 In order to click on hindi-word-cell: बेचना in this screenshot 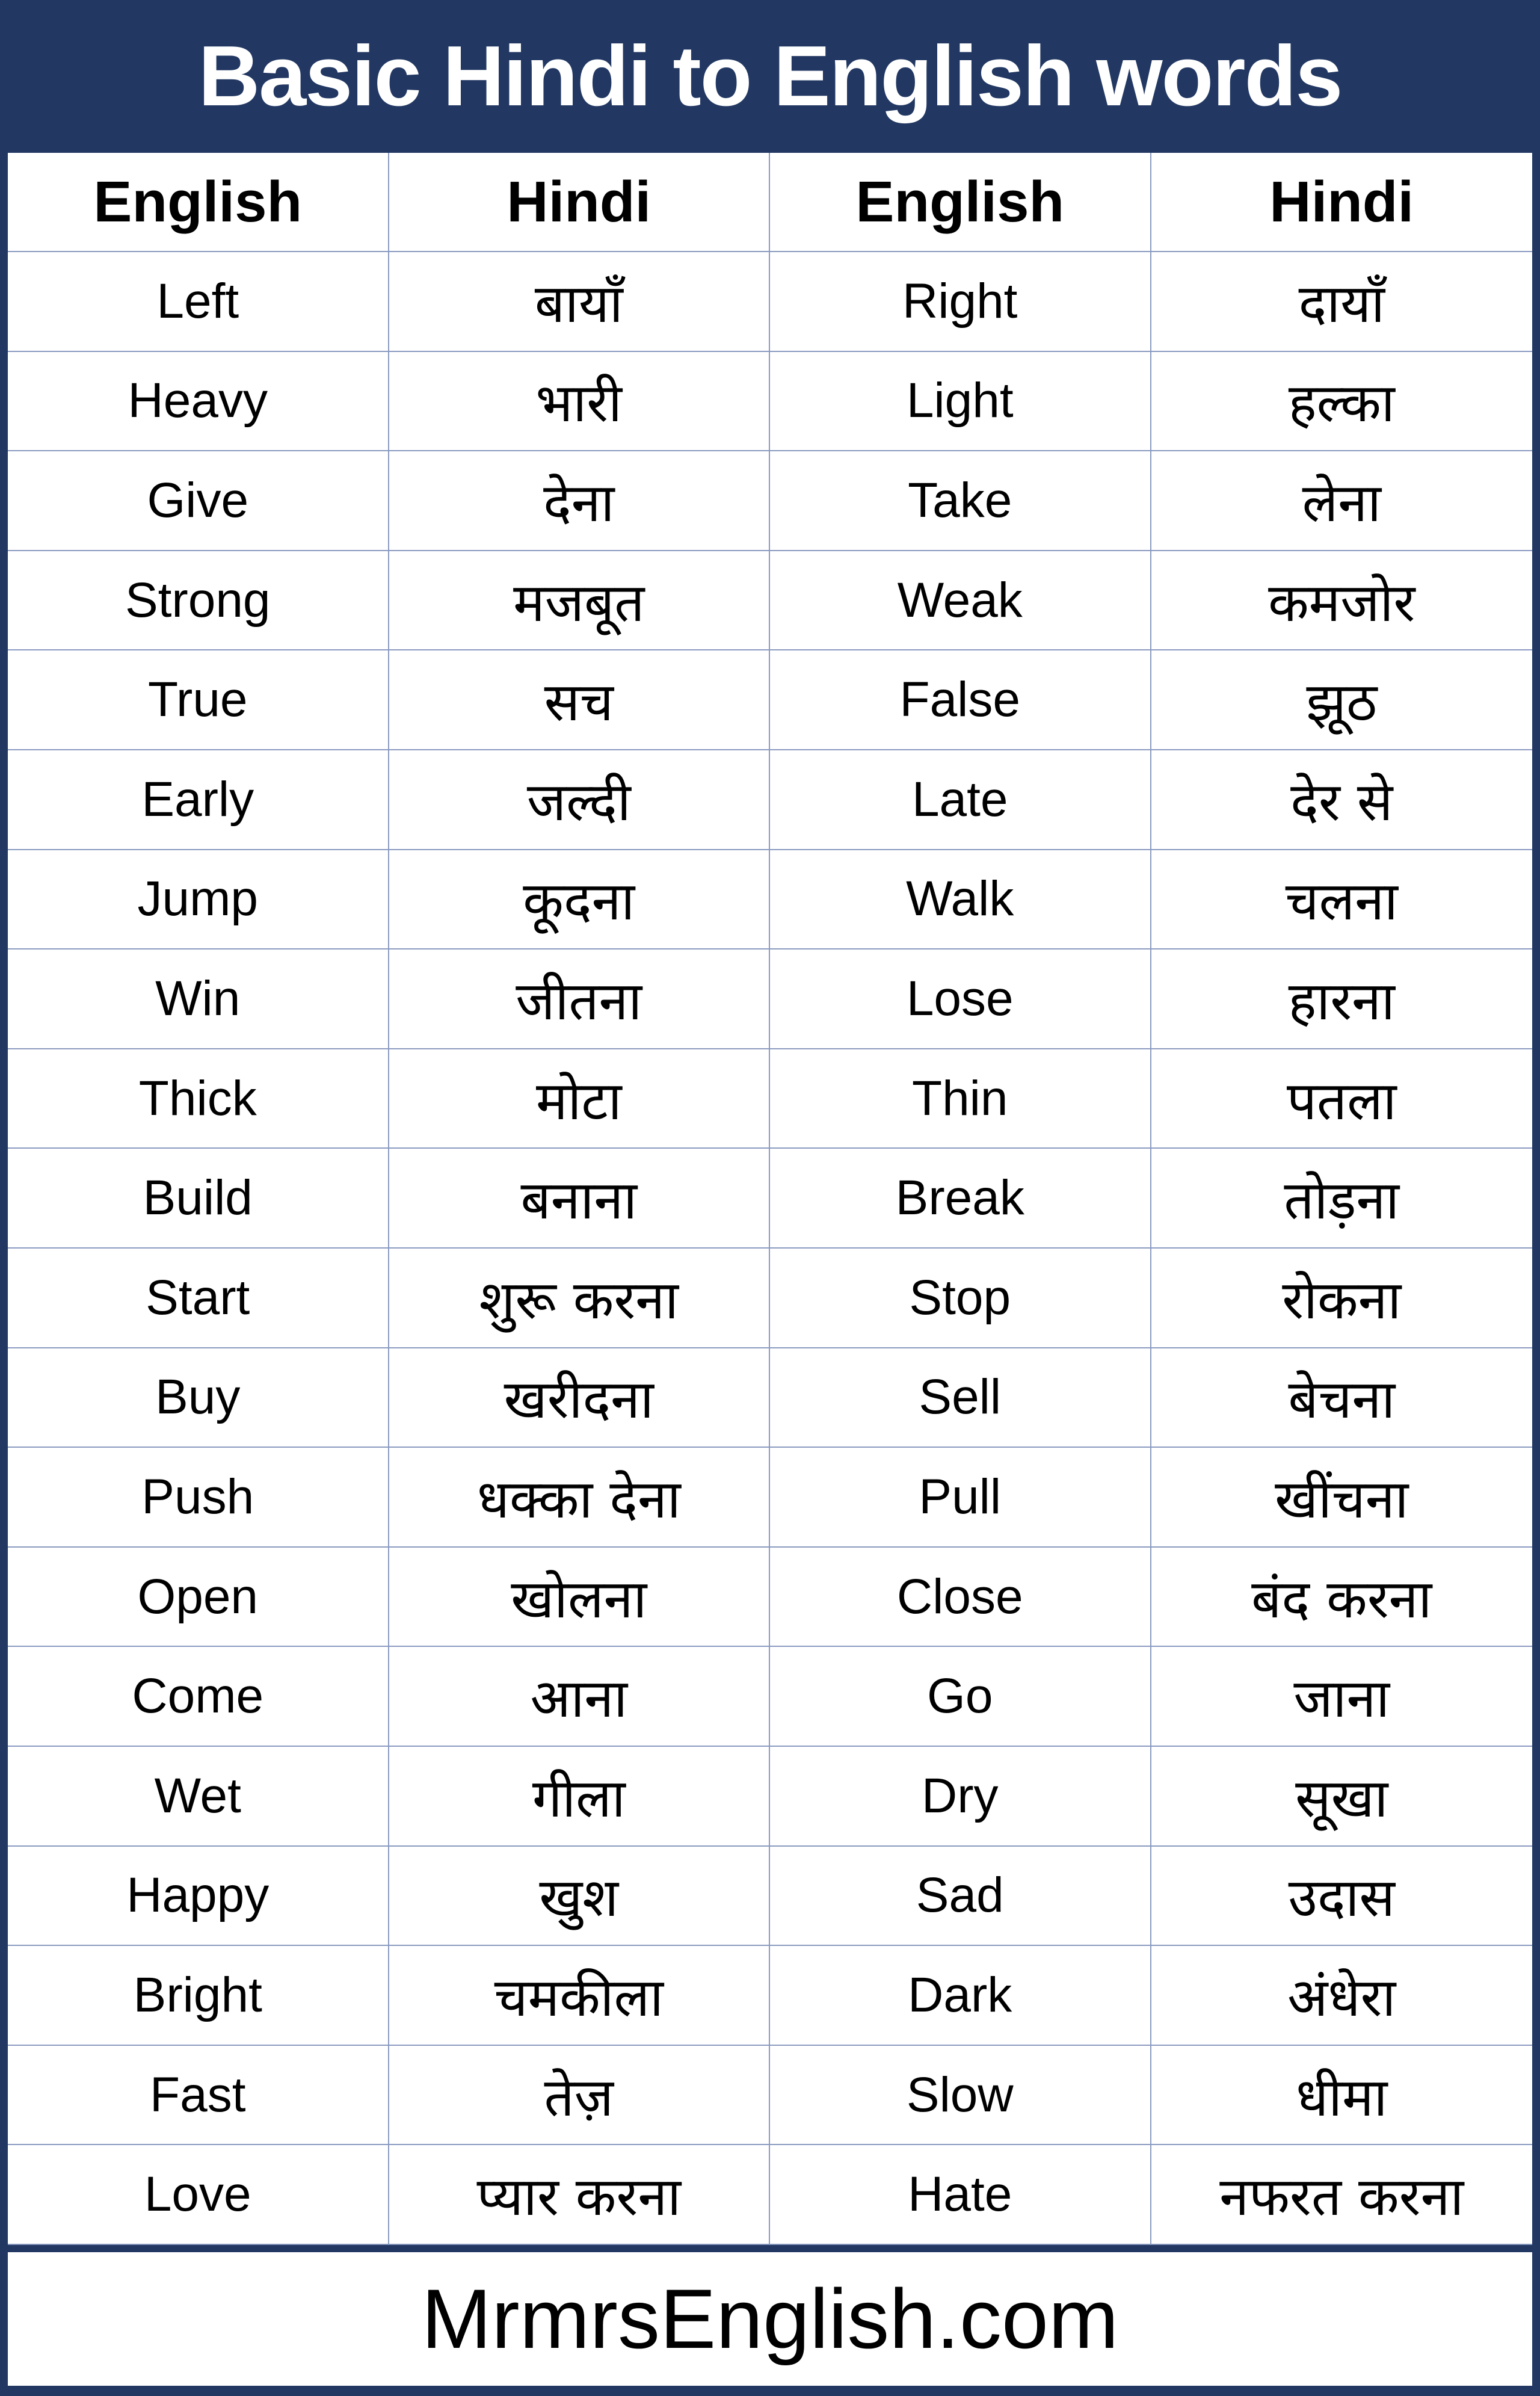, I will do `click(1342, 1398)`.